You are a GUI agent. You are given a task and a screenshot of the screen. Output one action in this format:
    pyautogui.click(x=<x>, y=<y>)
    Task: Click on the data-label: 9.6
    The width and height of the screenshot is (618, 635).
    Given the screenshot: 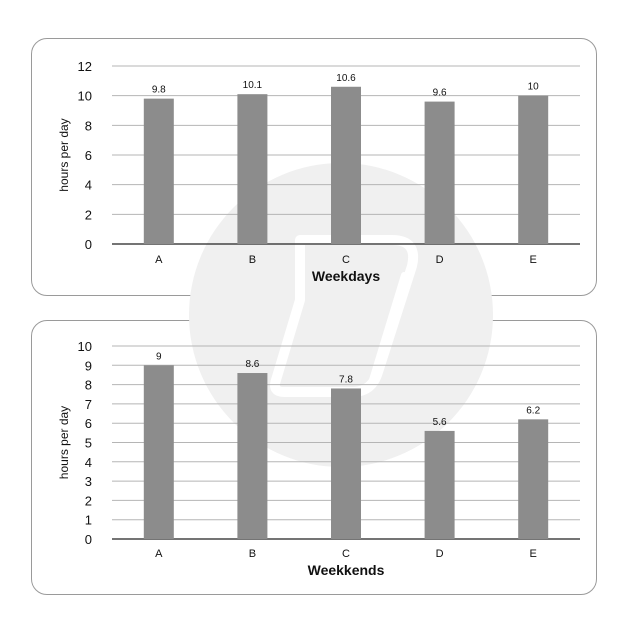 What is the action you would take?
    pyautogui.click(x=440, y=93)
    